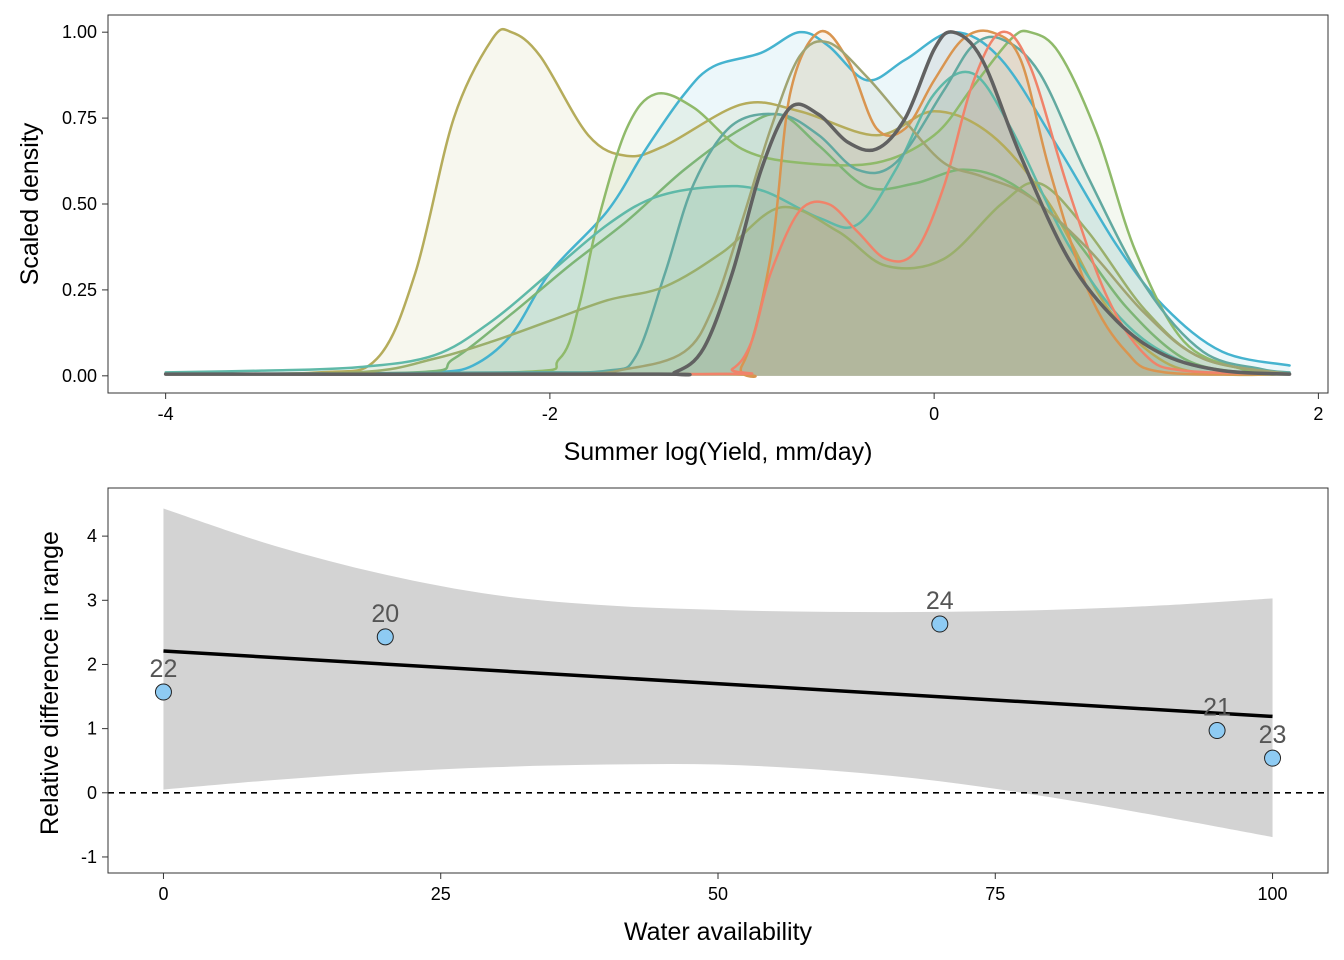  What do you see at coordinates (934, 414) in the screenshot?
I see `density-x-tick-label: 0` at bounding box center [934, 414].